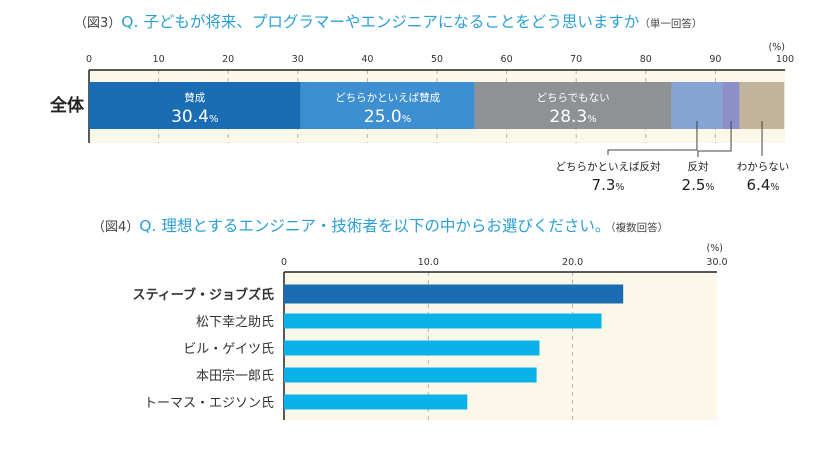 Image resolution: width=827 pixels, height=451 pixels. I want to click on chart2-x-tick-label: 0, so click(284, 262).